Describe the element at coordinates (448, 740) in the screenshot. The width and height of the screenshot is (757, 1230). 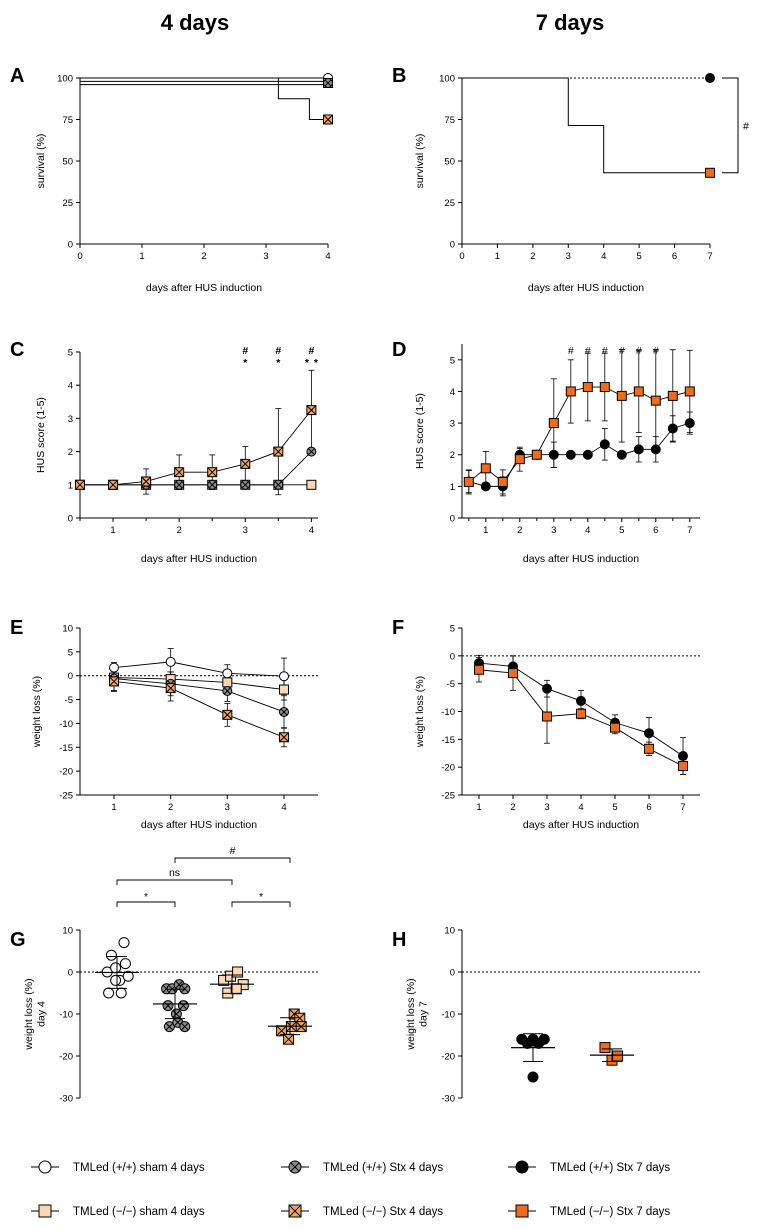
I see `y-tick-label: -15` at that location.